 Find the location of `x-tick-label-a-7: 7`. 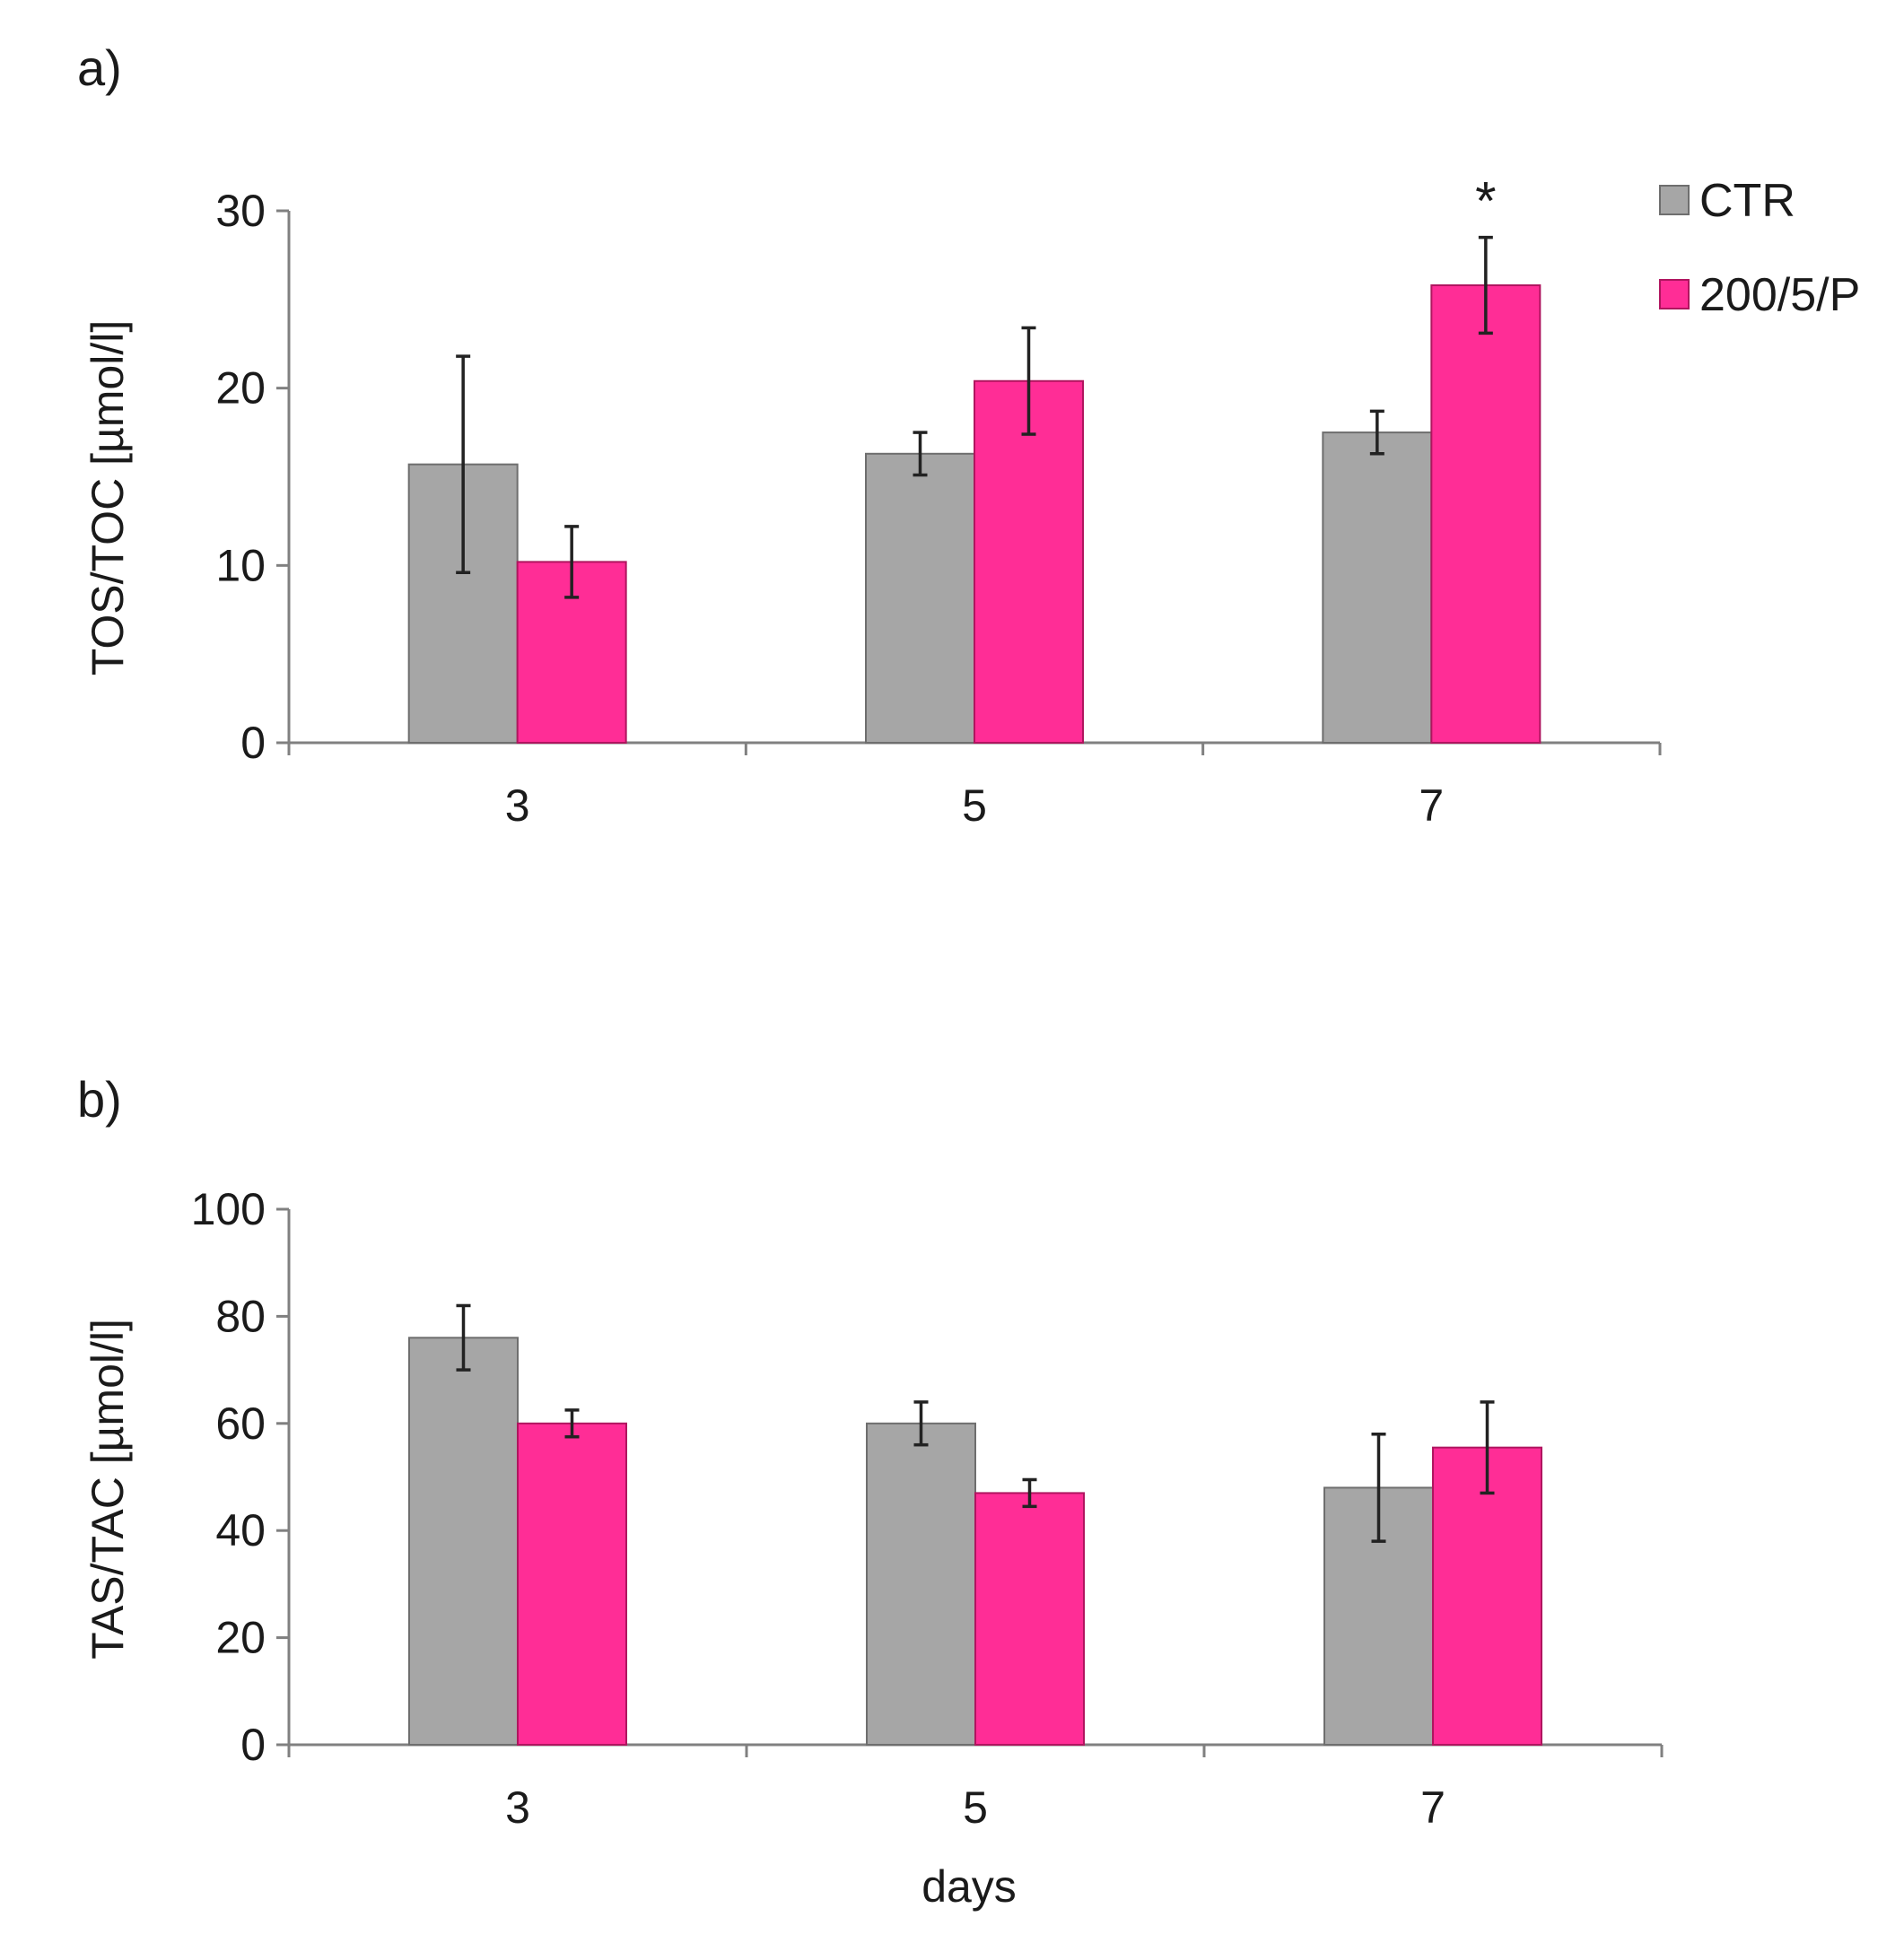

x-tick-label-a-7: 7 is located at coordinates (1432, 805).